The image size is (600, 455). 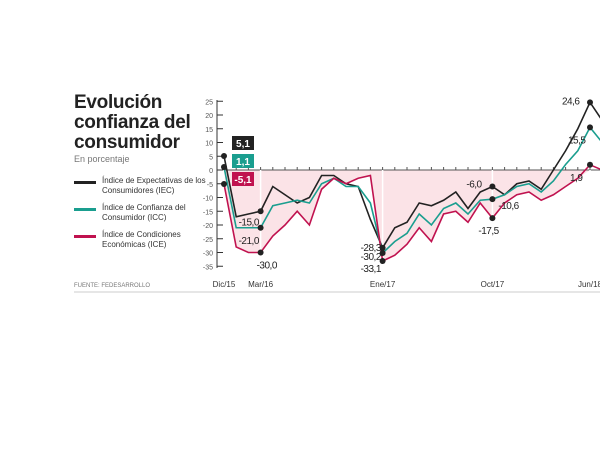 I want to click on legend-label: Índice de Confianza del Consumidor (ICC), so click(x=144, y=212).